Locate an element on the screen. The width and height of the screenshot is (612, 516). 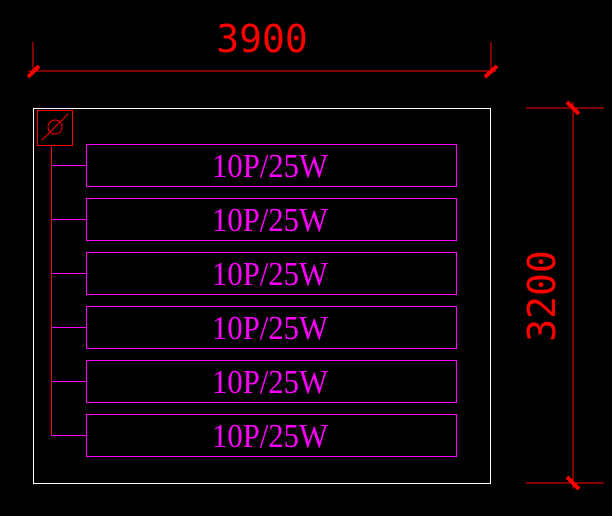
circuit-5: 10P/25W is located at coordinates (254, 381).